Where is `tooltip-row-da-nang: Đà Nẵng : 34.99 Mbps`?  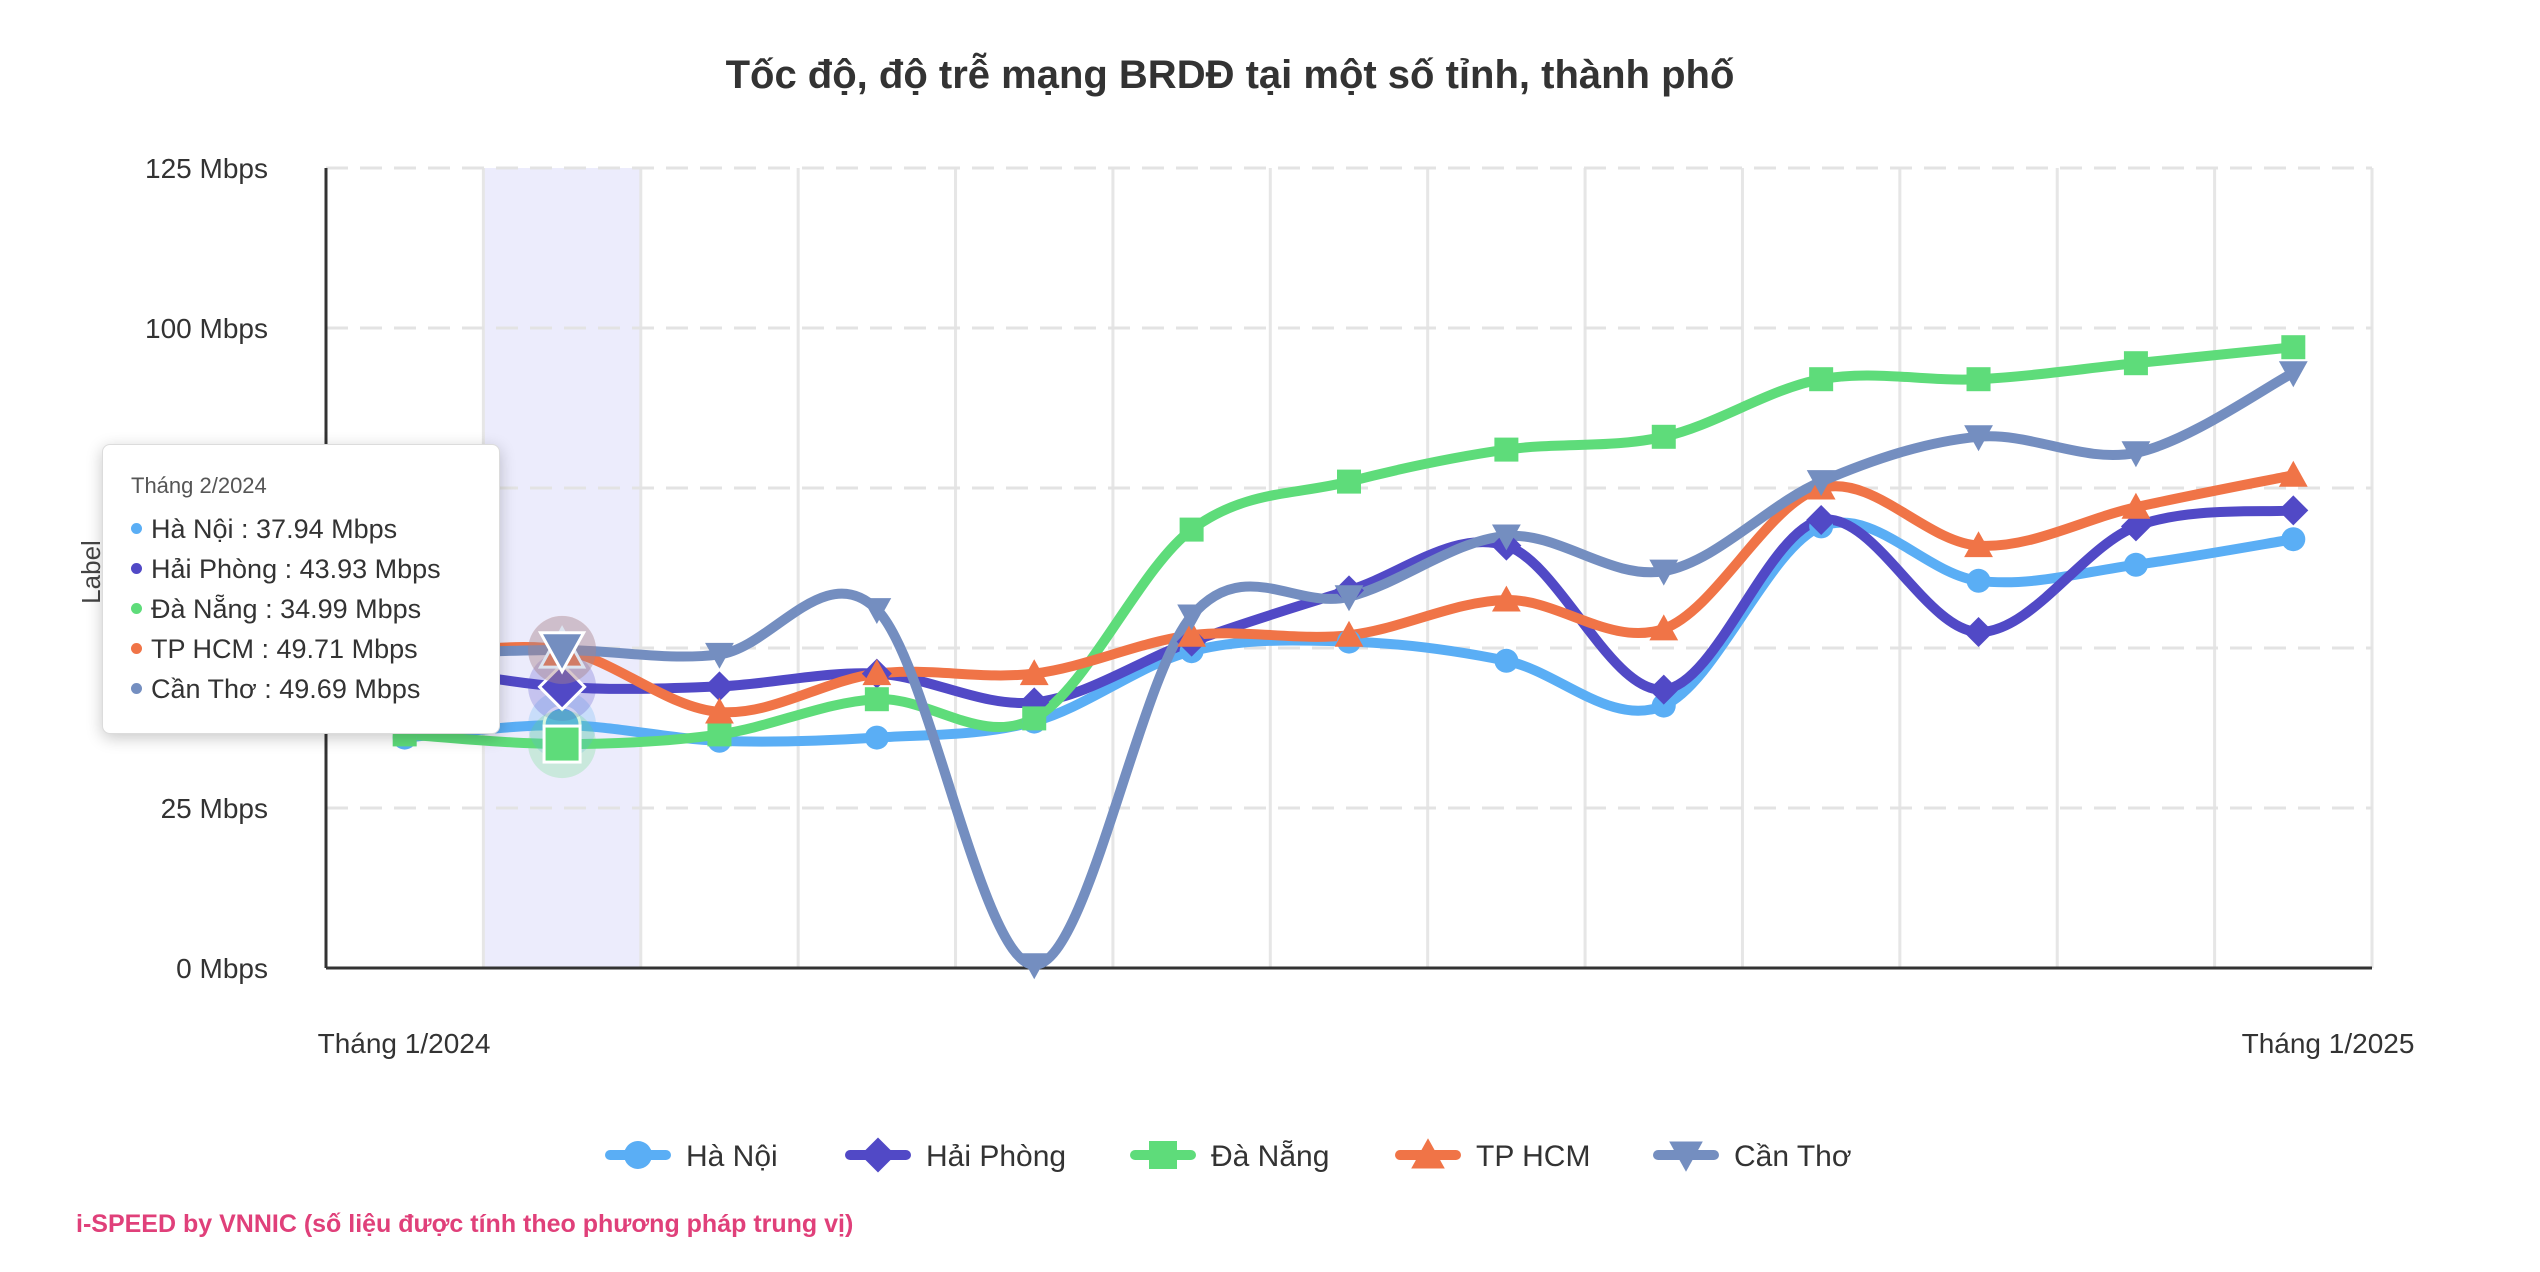
tooltip-row-da-nang: Đà Nẵng : 34.99 Mbps is located at coordinates (315, 609).